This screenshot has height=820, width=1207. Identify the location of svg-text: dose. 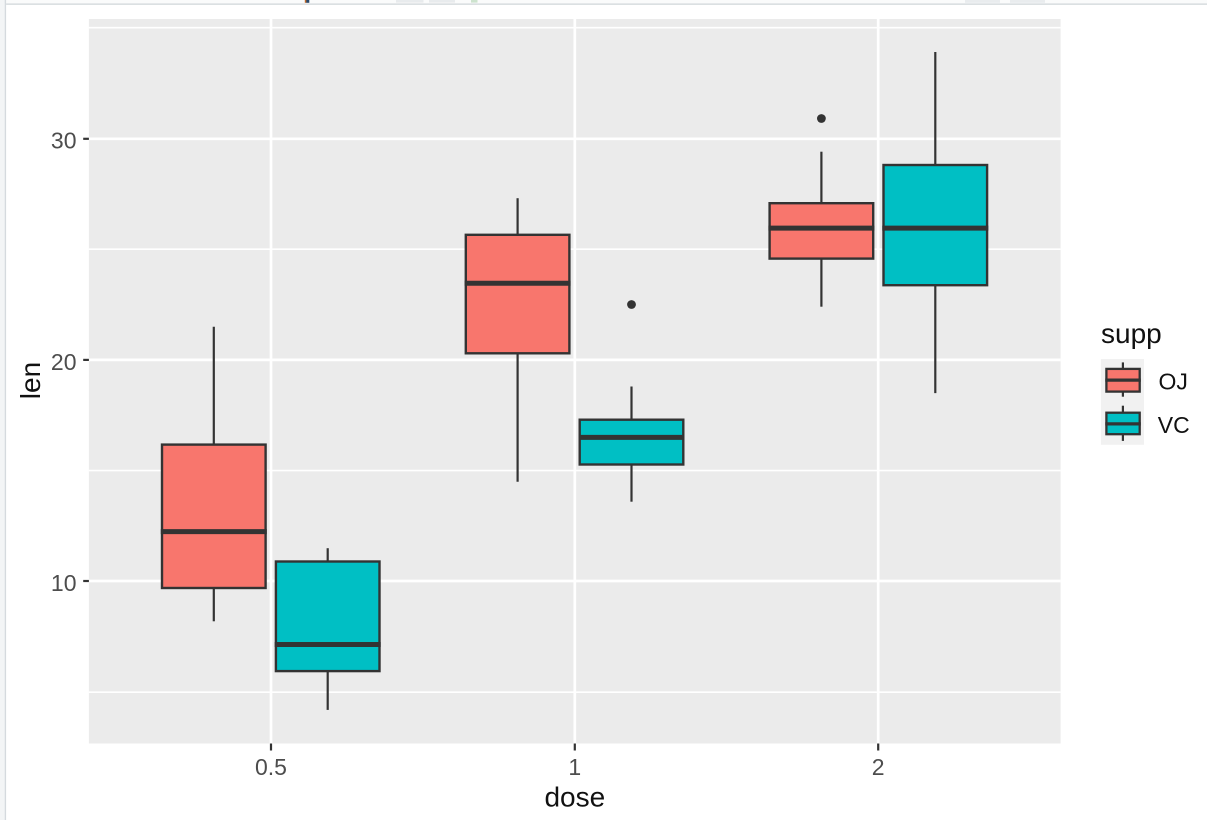
(574, 797).